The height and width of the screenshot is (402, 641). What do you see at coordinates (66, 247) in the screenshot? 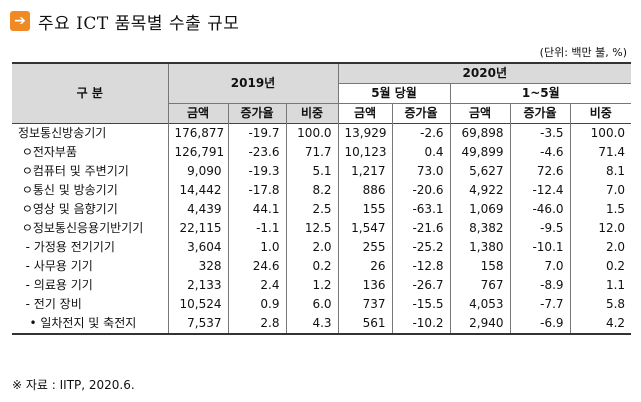
I see `row-label: - 가정용 전기기기` at bounding box center [66, 247].